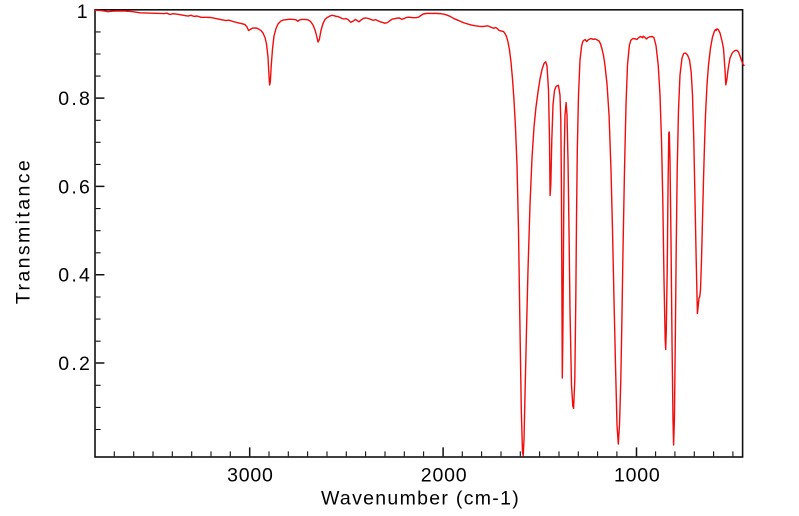 This screenshot has height=516, width=799. I want to click on svg-text: 0.2, so click(75, 364).